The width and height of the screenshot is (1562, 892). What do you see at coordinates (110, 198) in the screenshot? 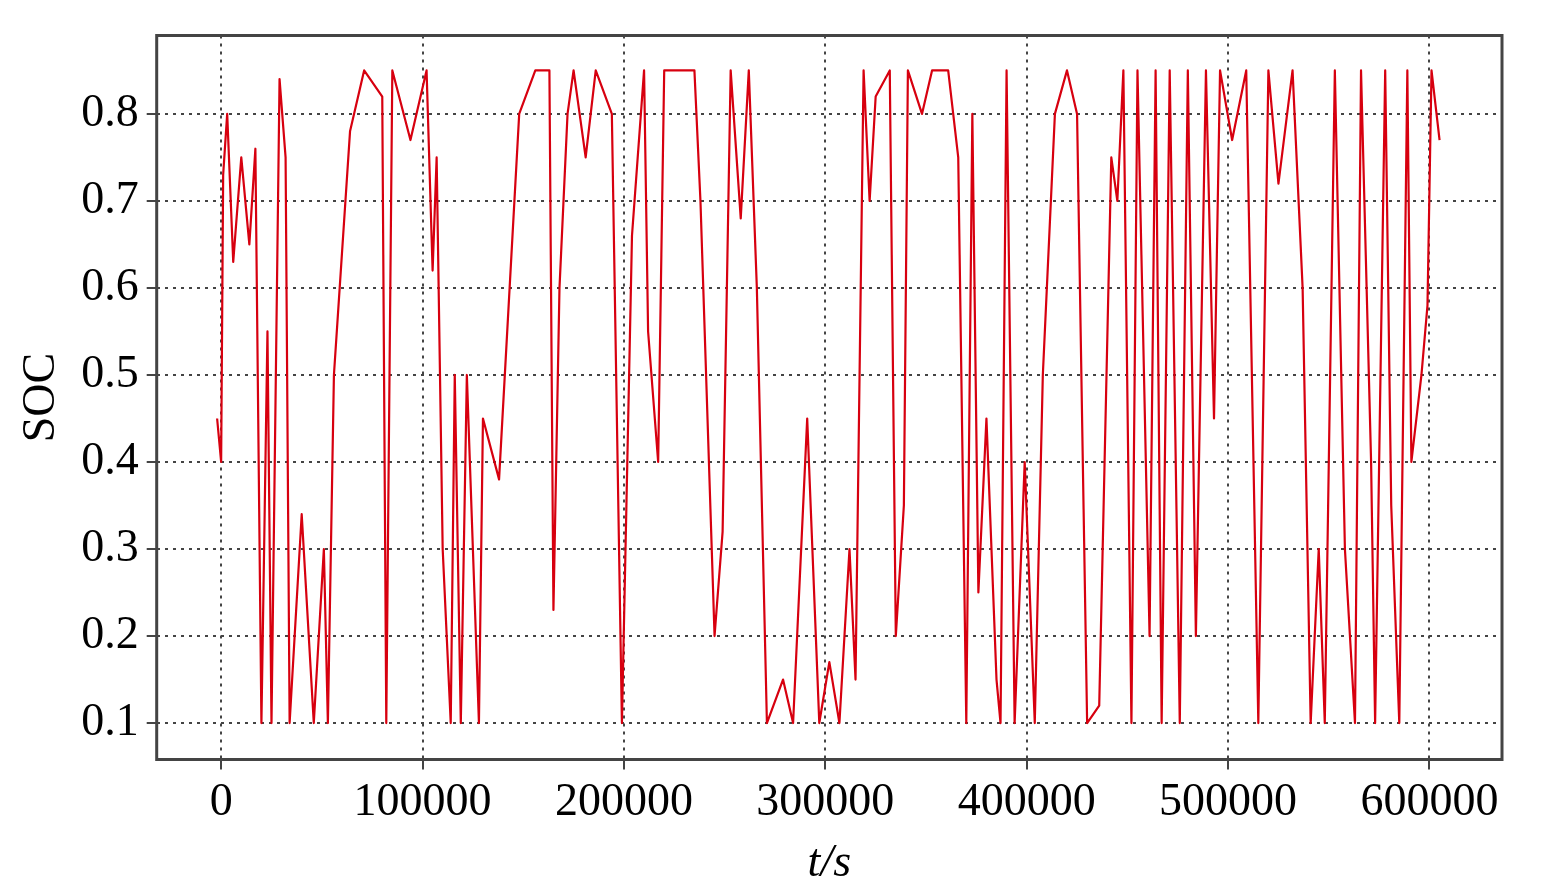
I see `y-tick-label: 0.7` at bounding box center [110, 198].